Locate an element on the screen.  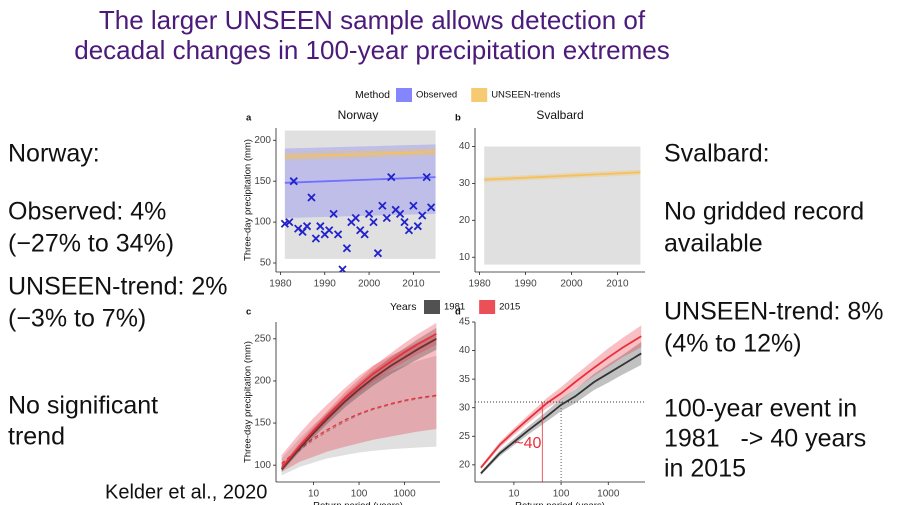
legend-label: UNSEEN-trends is located at coordinates (525, 95).